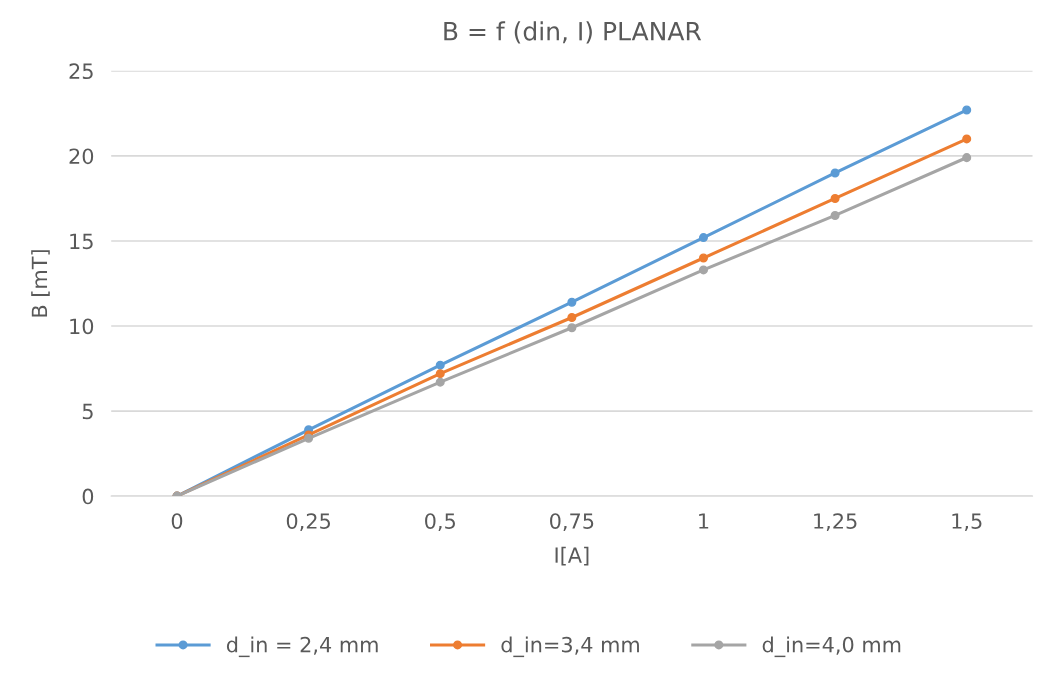  Describe the element at coordinates (177, 521) in the screenshot. I see `x-tick-label: 0` at that location.